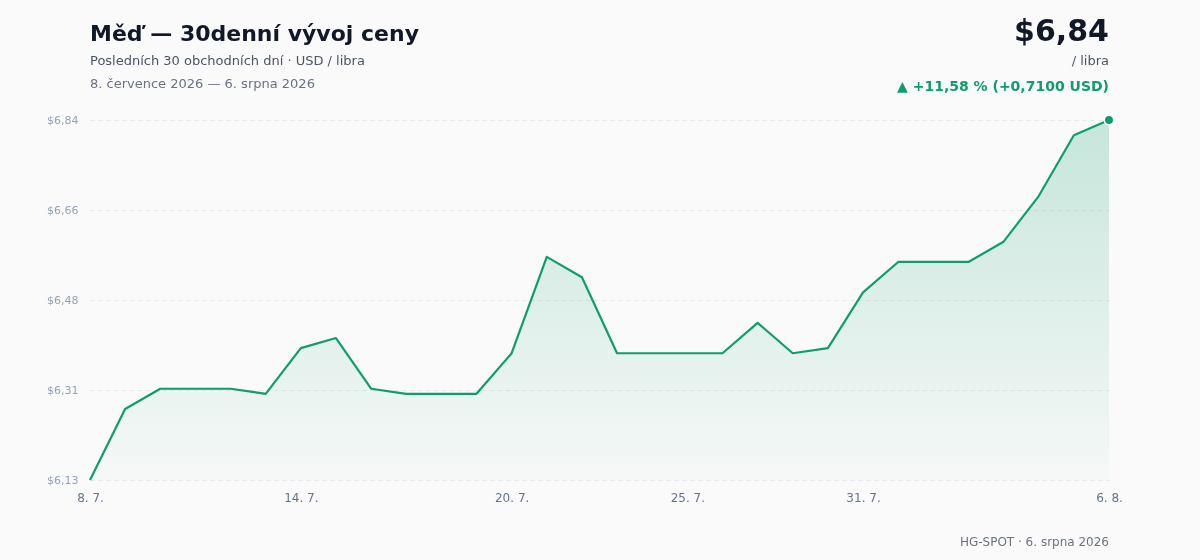 The width and height of the screenshot is (1200, 560). I want to click on y-tick-label: $6,48, so click(63, 300).